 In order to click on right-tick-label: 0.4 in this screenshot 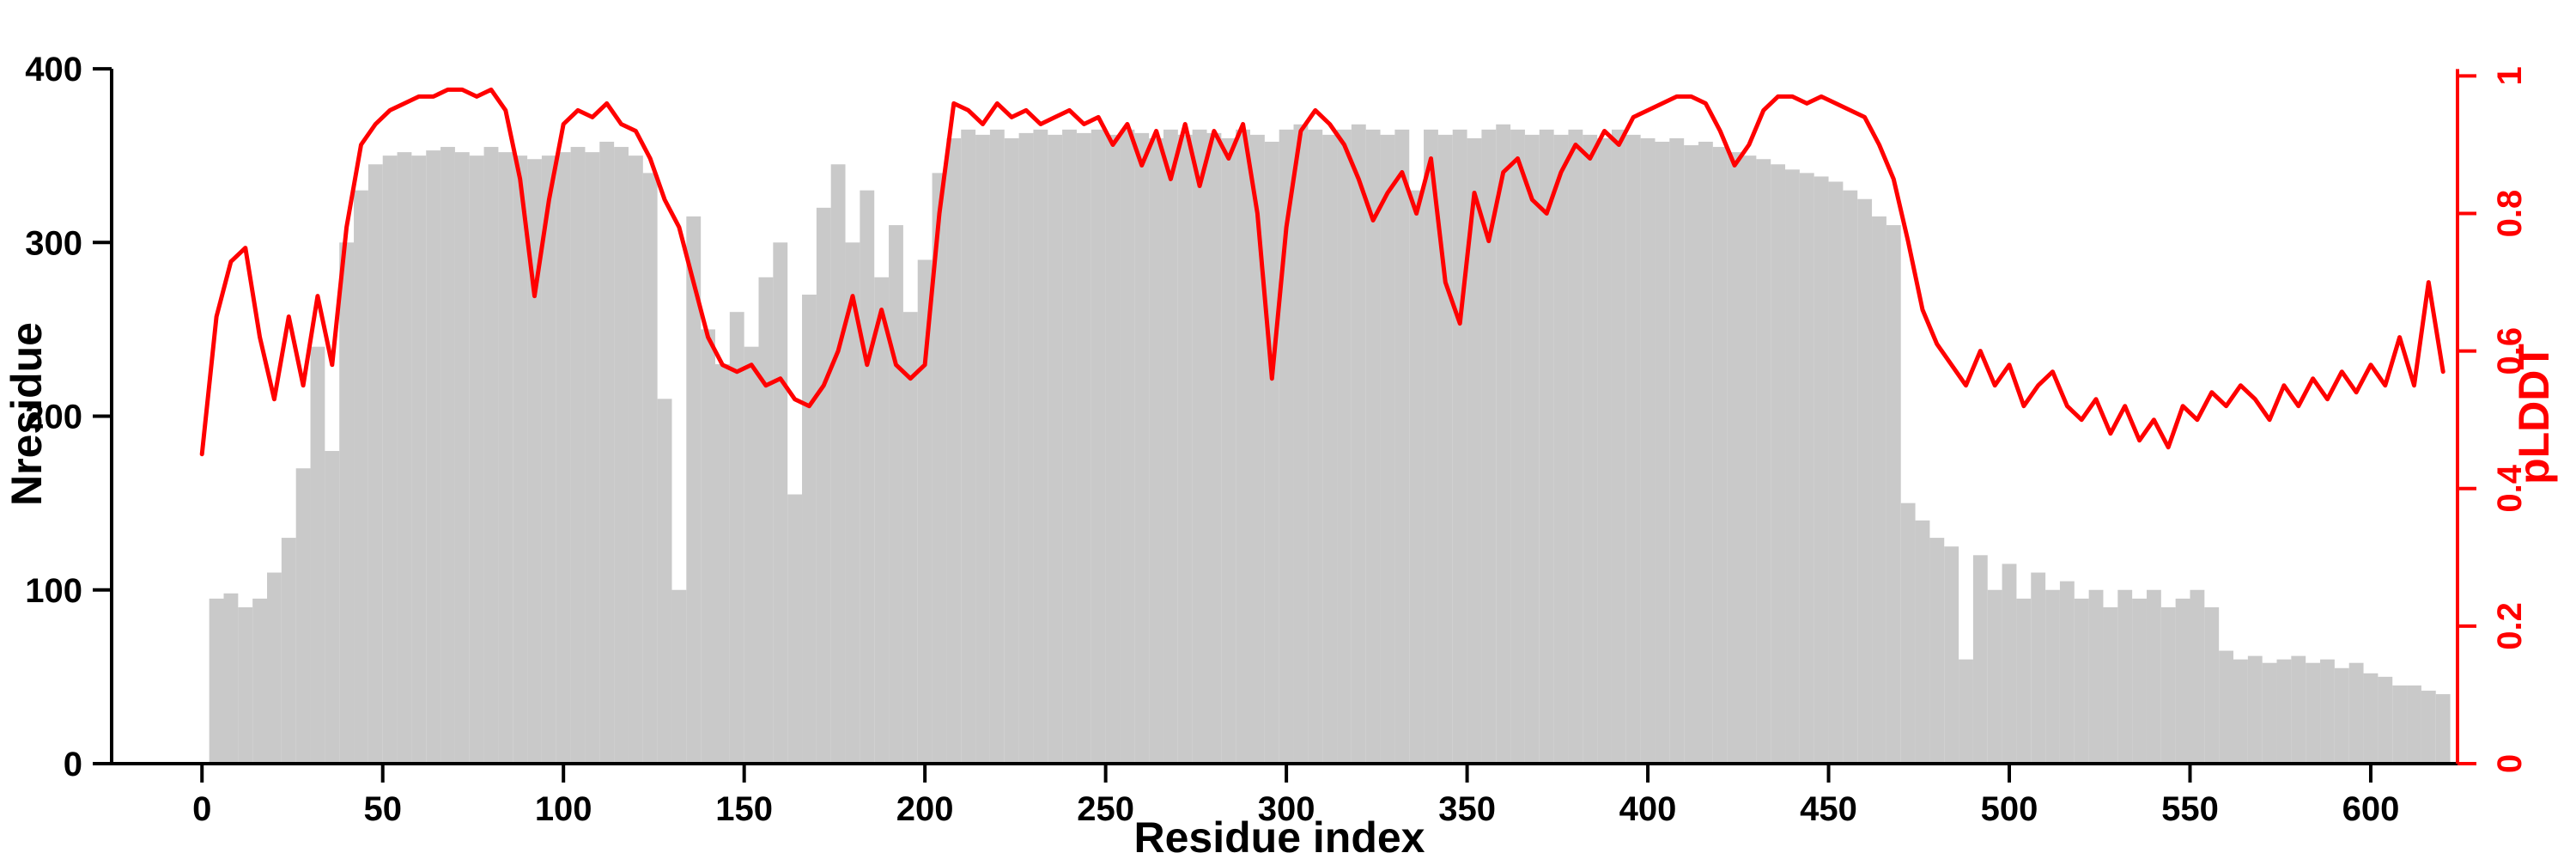, I will do `click(2510, 488)`.